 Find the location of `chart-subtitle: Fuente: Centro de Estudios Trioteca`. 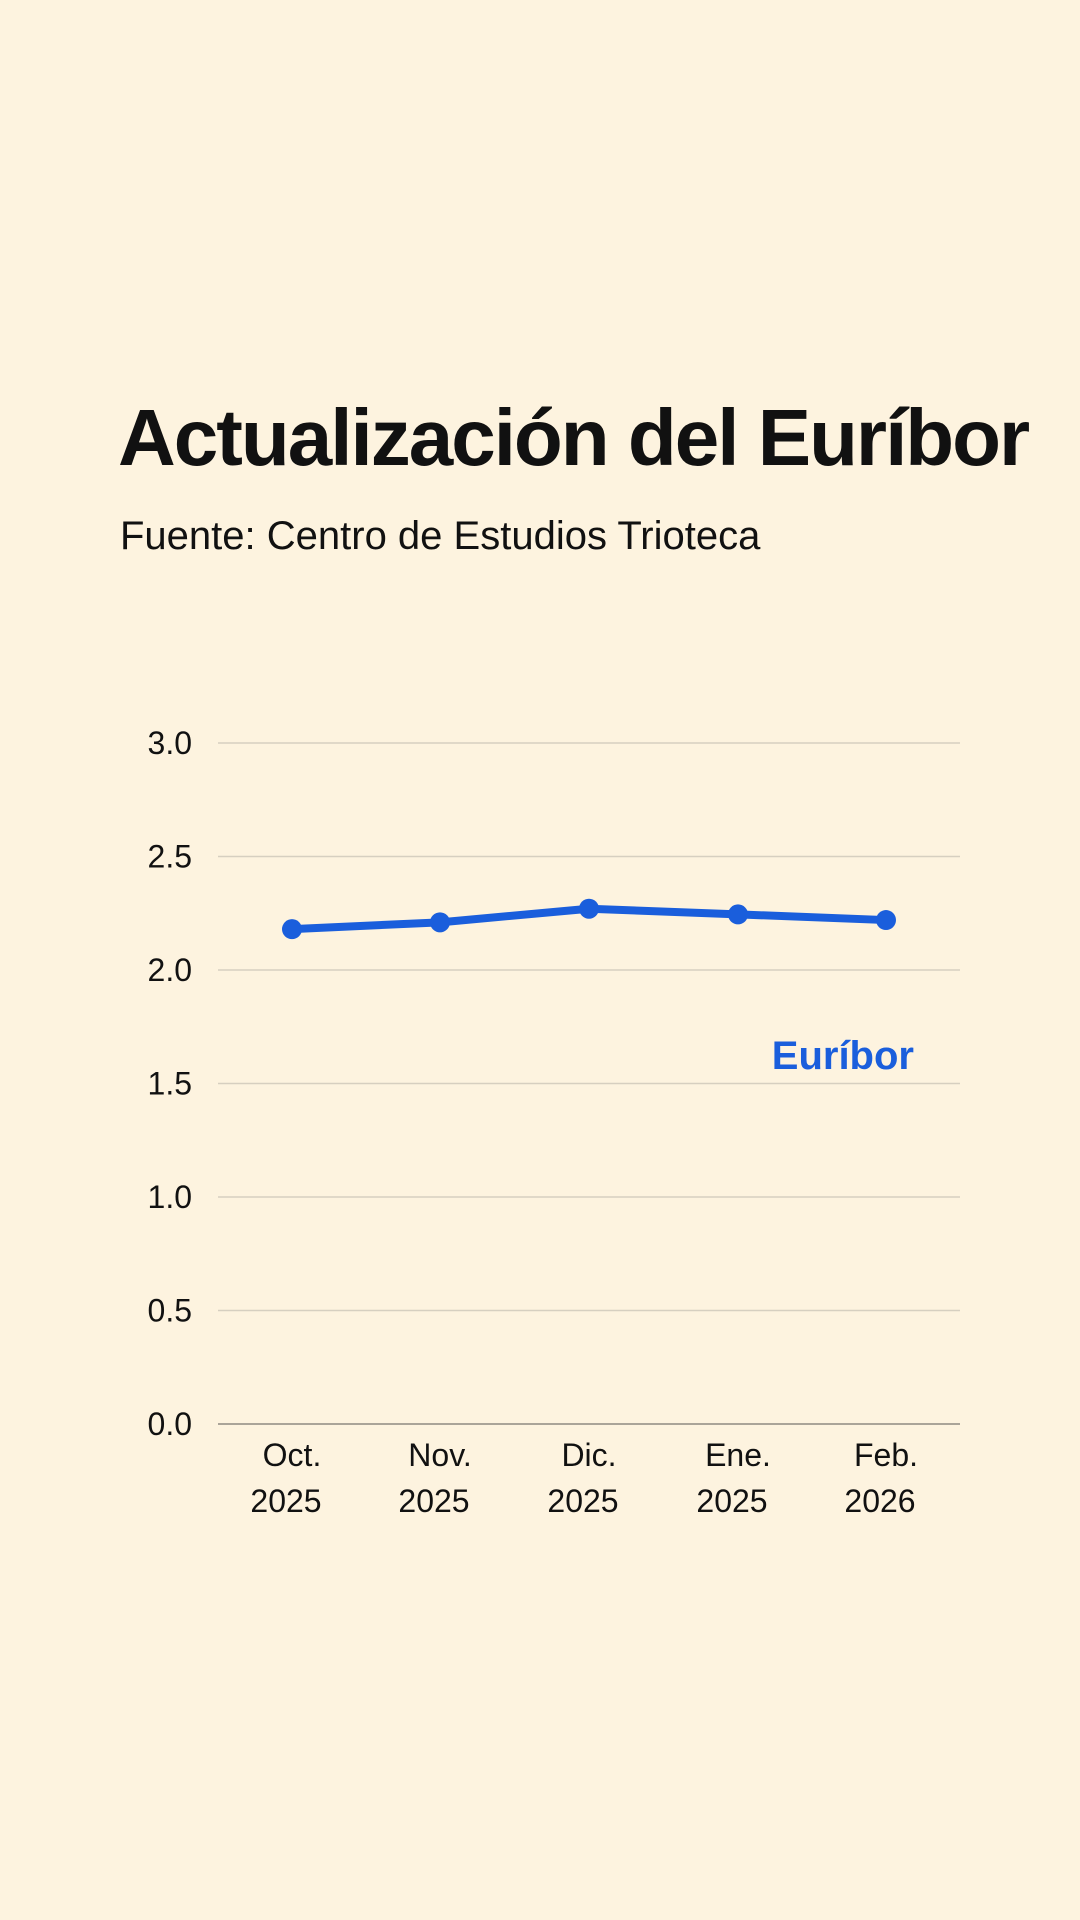

chart-subtitle: Fuente: Centro de Estudios Trioteca is located at coordinates (440, 536).